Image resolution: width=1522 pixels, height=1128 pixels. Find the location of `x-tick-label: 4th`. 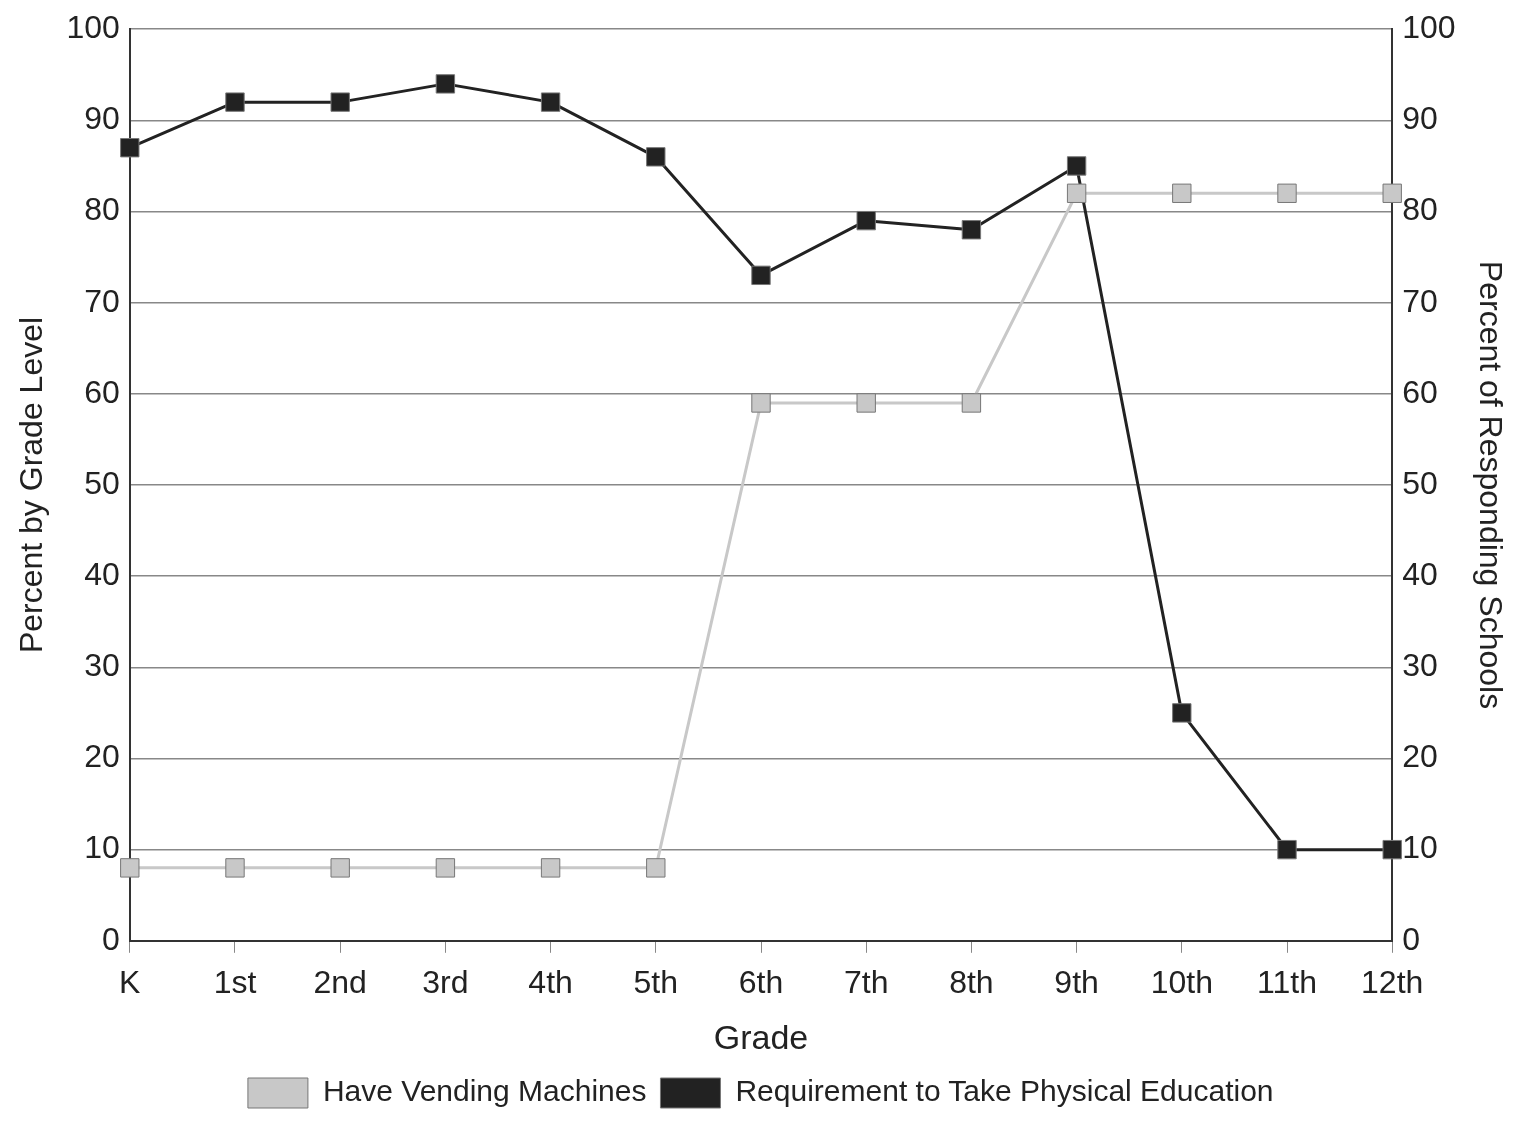

x-tick-label: 4th is located at coordinates (550, 981).